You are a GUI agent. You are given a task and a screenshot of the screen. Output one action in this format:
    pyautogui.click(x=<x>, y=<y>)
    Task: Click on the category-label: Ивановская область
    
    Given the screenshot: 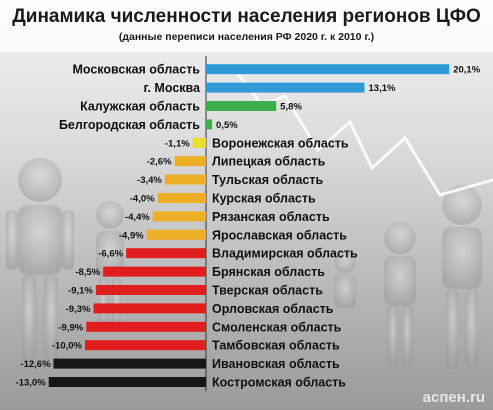 What is the action you would take?
    pyautogui.click(x=276, y=364)
    